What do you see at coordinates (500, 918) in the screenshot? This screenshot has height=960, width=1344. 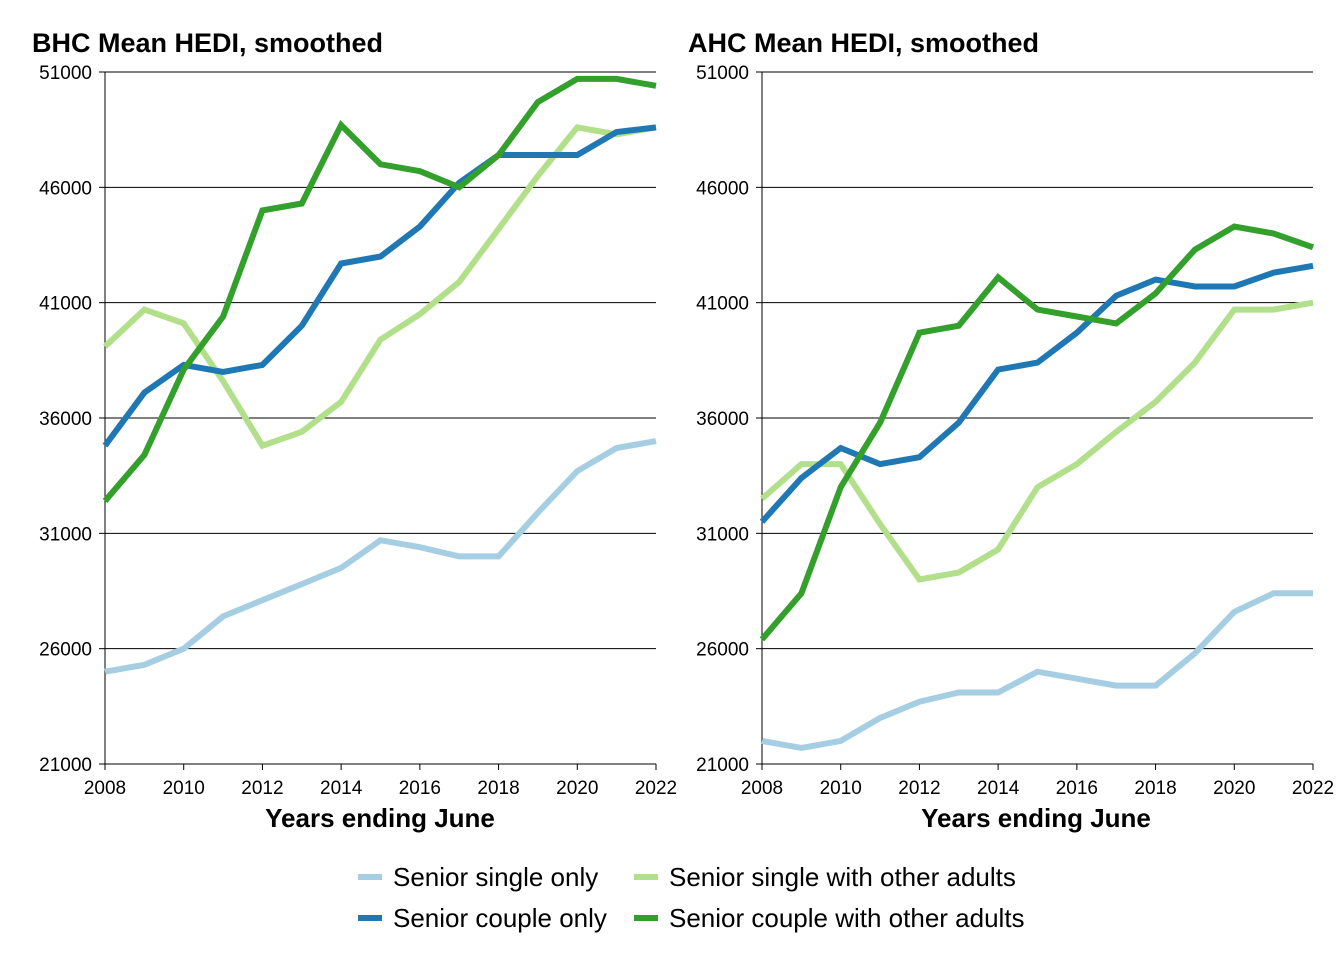 I see `legend-label-senior-couple-only: Senior couple only` at bounding box center [500, 918].